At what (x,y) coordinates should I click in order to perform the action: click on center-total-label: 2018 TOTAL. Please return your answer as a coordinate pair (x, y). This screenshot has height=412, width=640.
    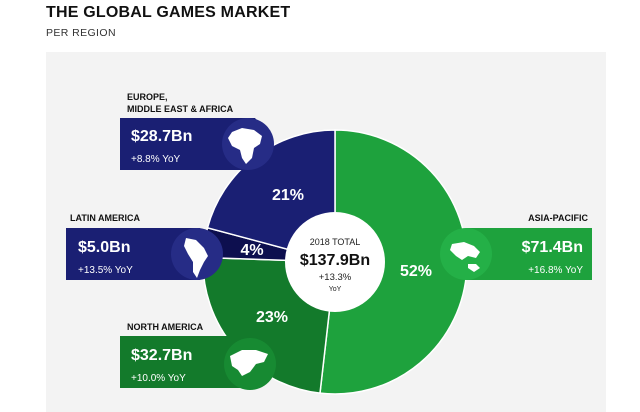
    Looking at the image, I should click on (335, 242).